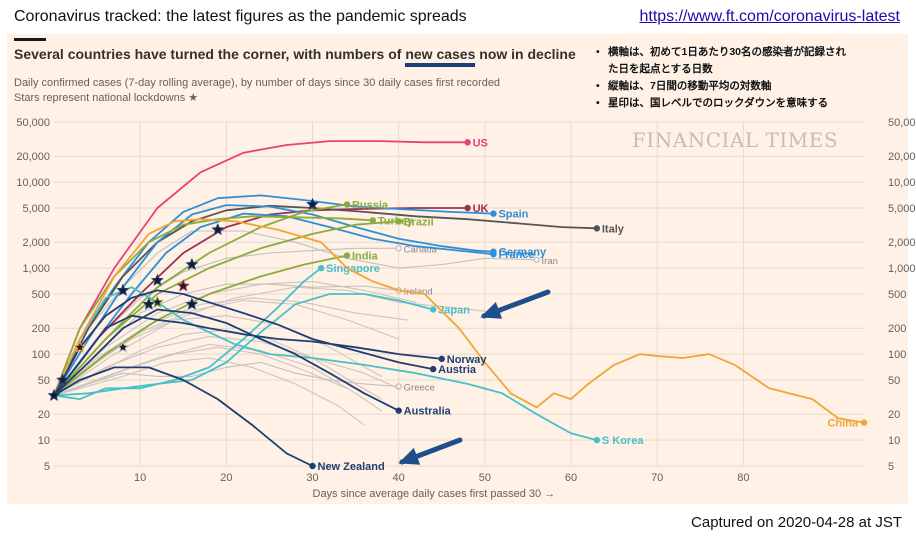 The height and width of the screenshot is (537, 916). What do you see at coordinates (897, 295) in the screenshot?
I see `y-tick-label-right: 500` at bounding box center [897, 295].